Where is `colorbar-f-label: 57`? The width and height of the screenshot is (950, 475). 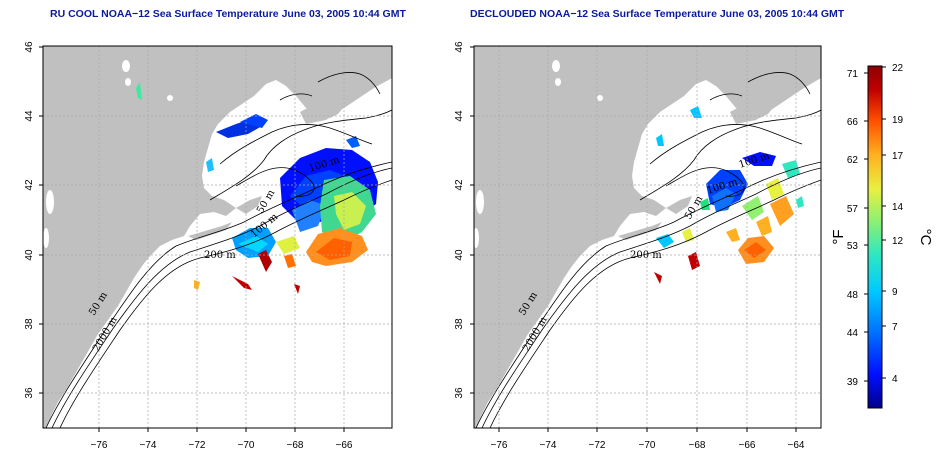 colorbar-f-label: 57 is located at coordinates (853, 209).